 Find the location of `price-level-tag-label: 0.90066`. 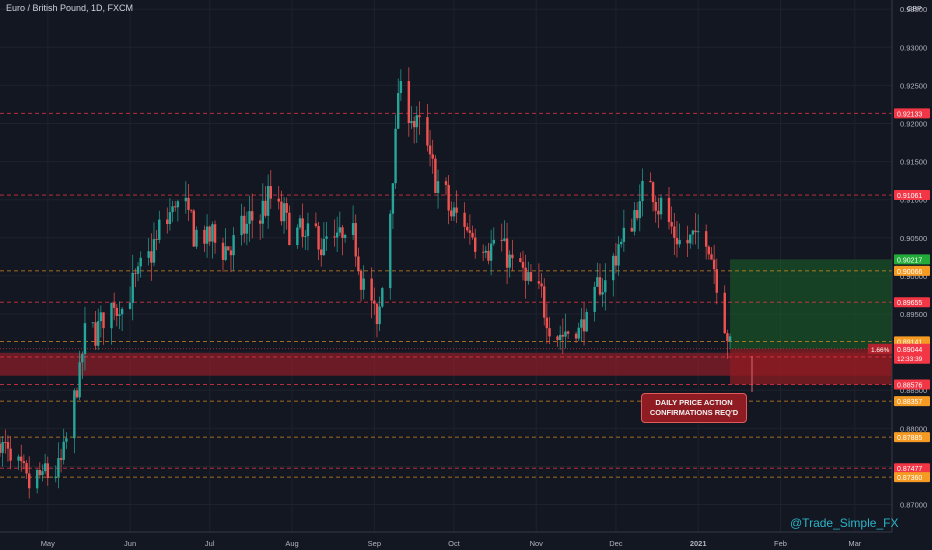

price-level-tag-label: 0.90066 is located at coordinates (909, 272).